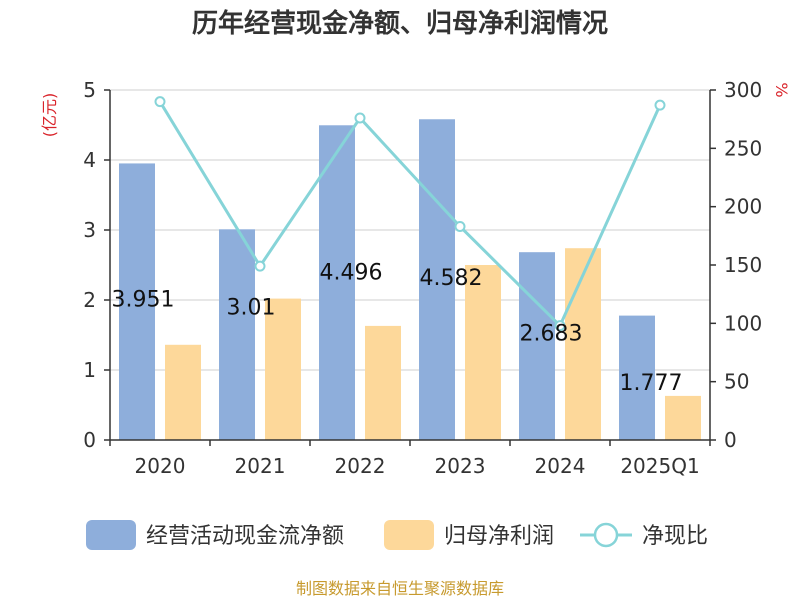 The height and width of the screenshot is (600, 800). What do you see at coordinates (551, 333) in the screenshot?
I see `data-label: 2.683` at bounding box center [551, 333].